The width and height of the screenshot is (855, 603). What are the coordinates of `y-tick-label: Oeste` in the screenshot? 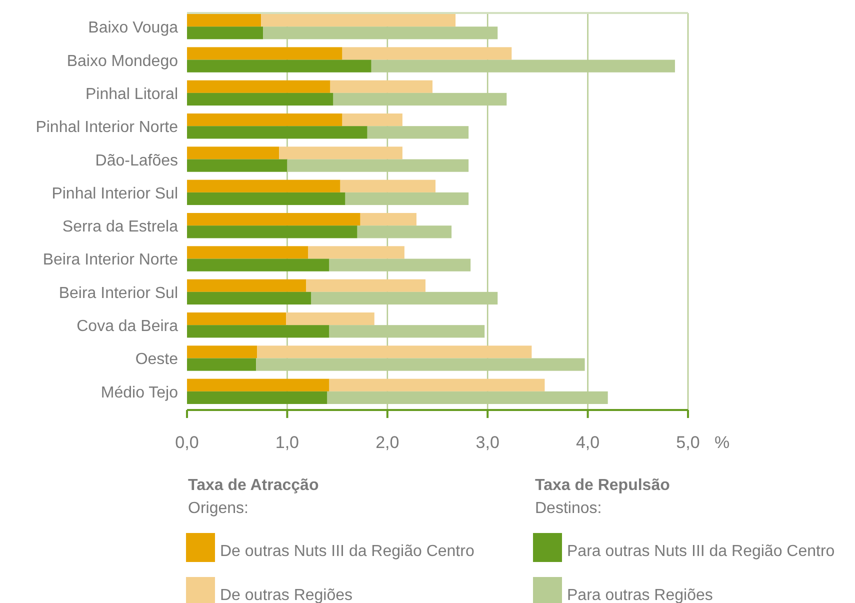 It's located at (156, 359).